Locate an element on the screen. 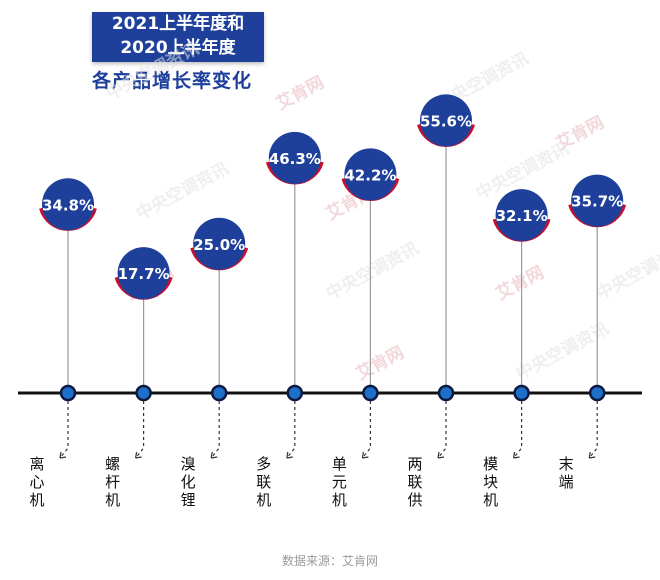 Image resolution: width=660 pixels, height=580 pixels. category-label: 离心机 is located at coordinates (37, 482).